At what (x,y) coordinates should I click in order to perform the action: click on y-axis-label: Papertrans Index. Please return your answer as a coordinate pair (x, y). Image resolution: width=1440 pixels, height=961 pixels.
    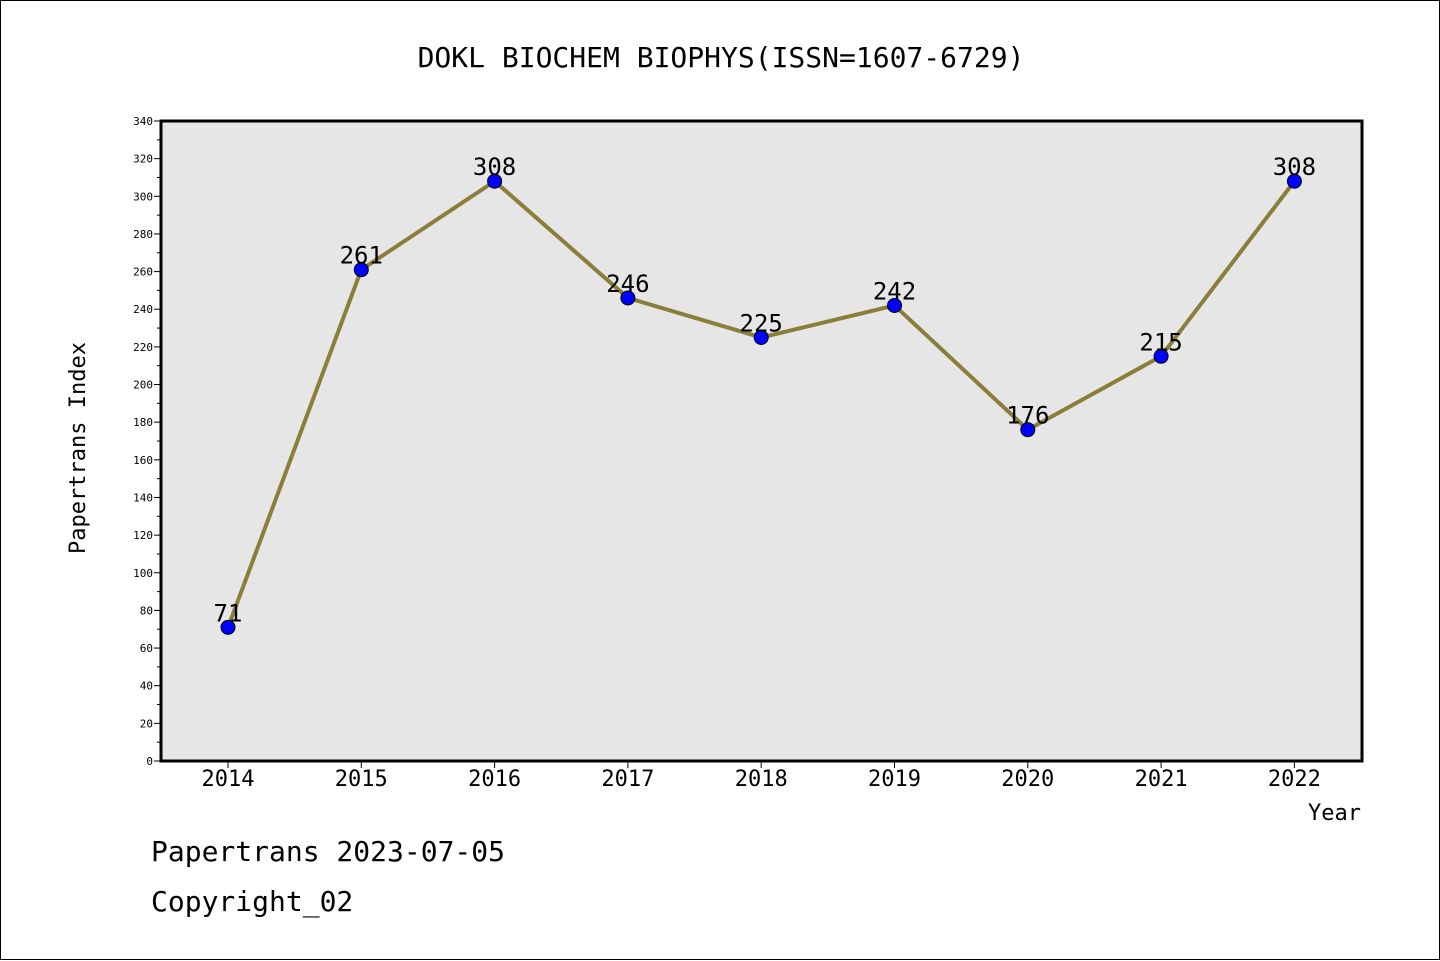
    Looking at the image, I should click on (78, 448).